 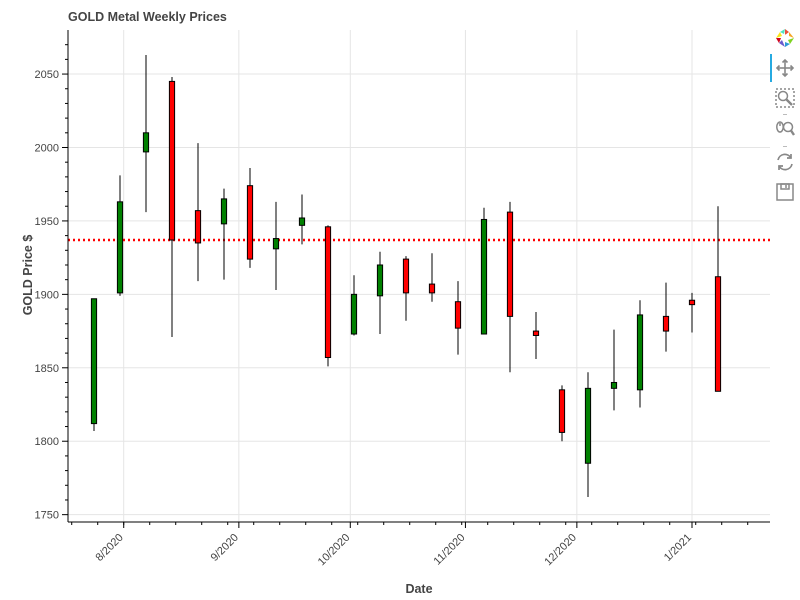 What do you see at coordinates (47, 148) in the screenshot?
I see `y-tick-label: 2000` at bounding box center [47, 148].